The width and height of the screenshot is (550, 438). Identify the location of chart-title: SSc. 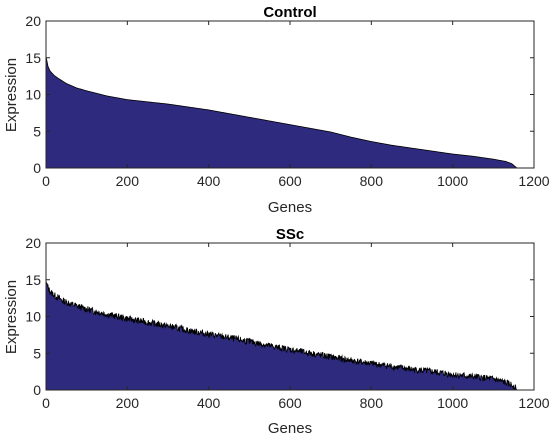
(290, 234).